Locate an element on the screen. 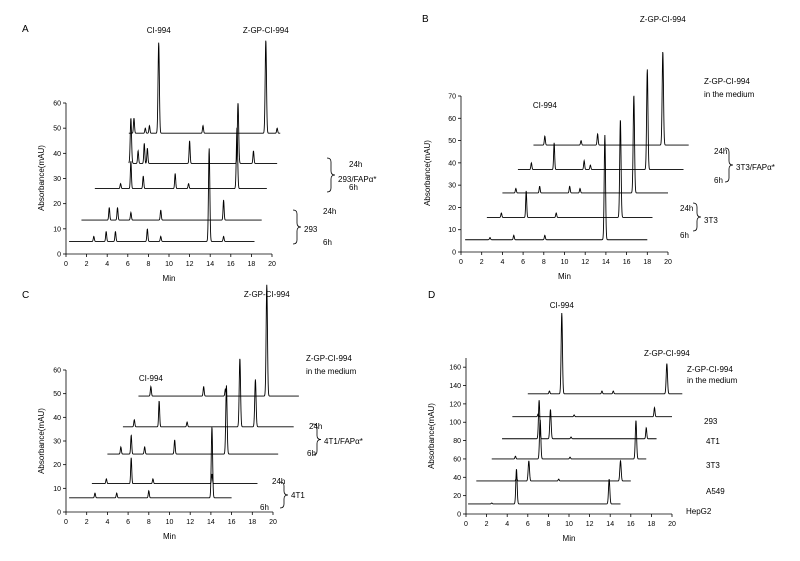 This screenshot has height=561, width=800. group-label: 4T1 is located at coordinates (298, 495).